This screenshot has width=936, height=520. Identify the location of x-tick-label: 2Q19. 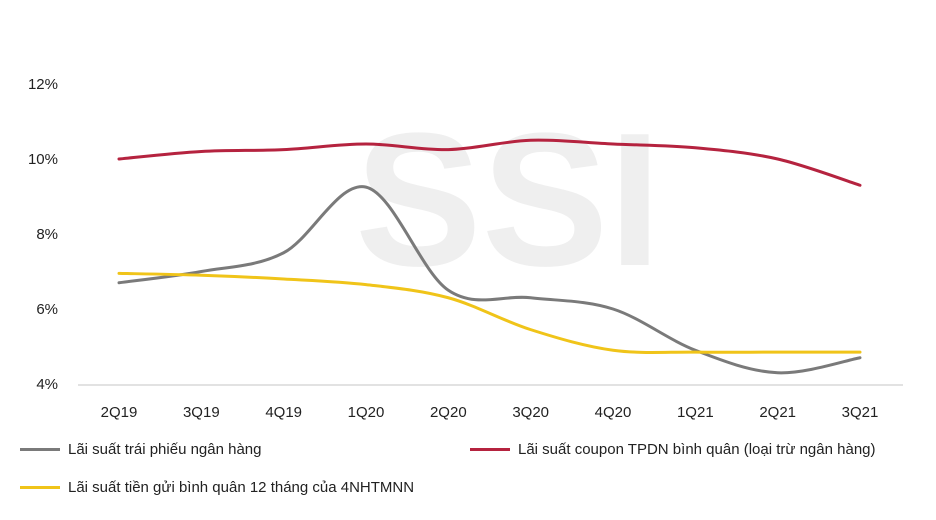
(119, 412).